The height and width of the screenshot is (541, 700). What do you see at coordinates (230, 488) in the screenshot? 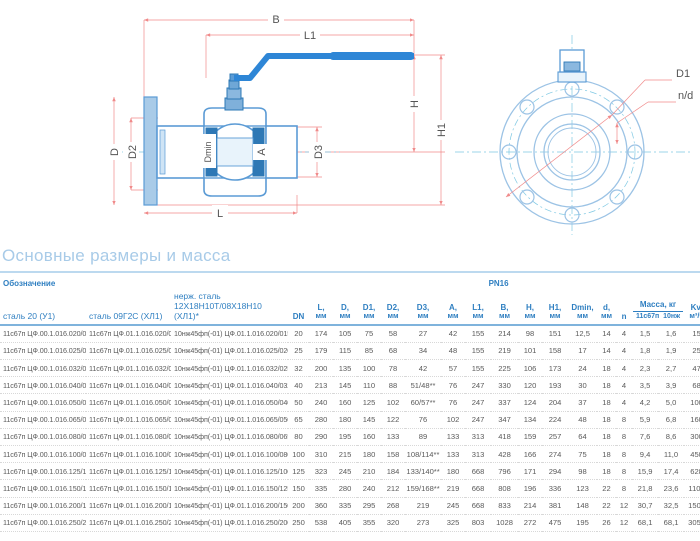
I see `cell-stainless: 10нж45фп(-01) ЦФ.01.1.016.150/125` at bounding box center [230, 488].